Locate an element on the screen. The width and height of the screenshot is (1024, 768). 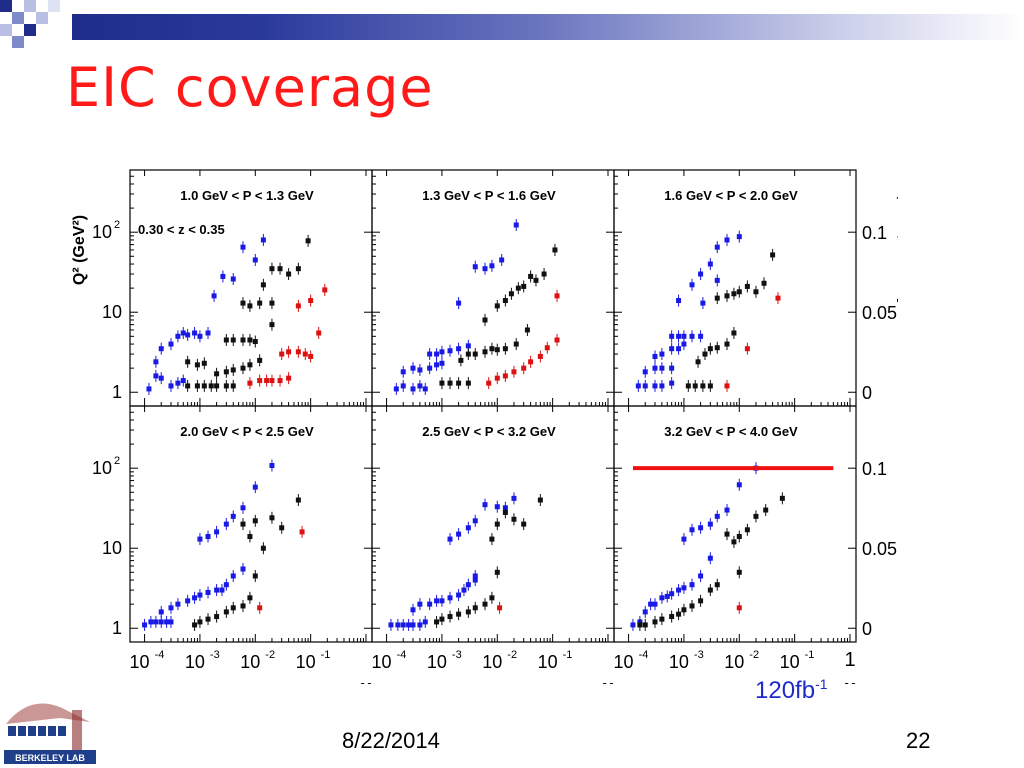
right-axis-title: Asymmetry π⁺ is located at coordinates (896, 250).